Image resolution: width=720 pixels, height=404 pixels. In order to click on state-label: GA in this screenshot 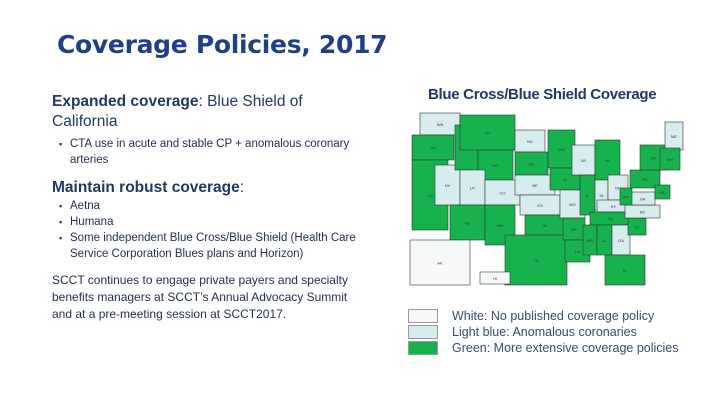, I will do `click(621, 240)`.